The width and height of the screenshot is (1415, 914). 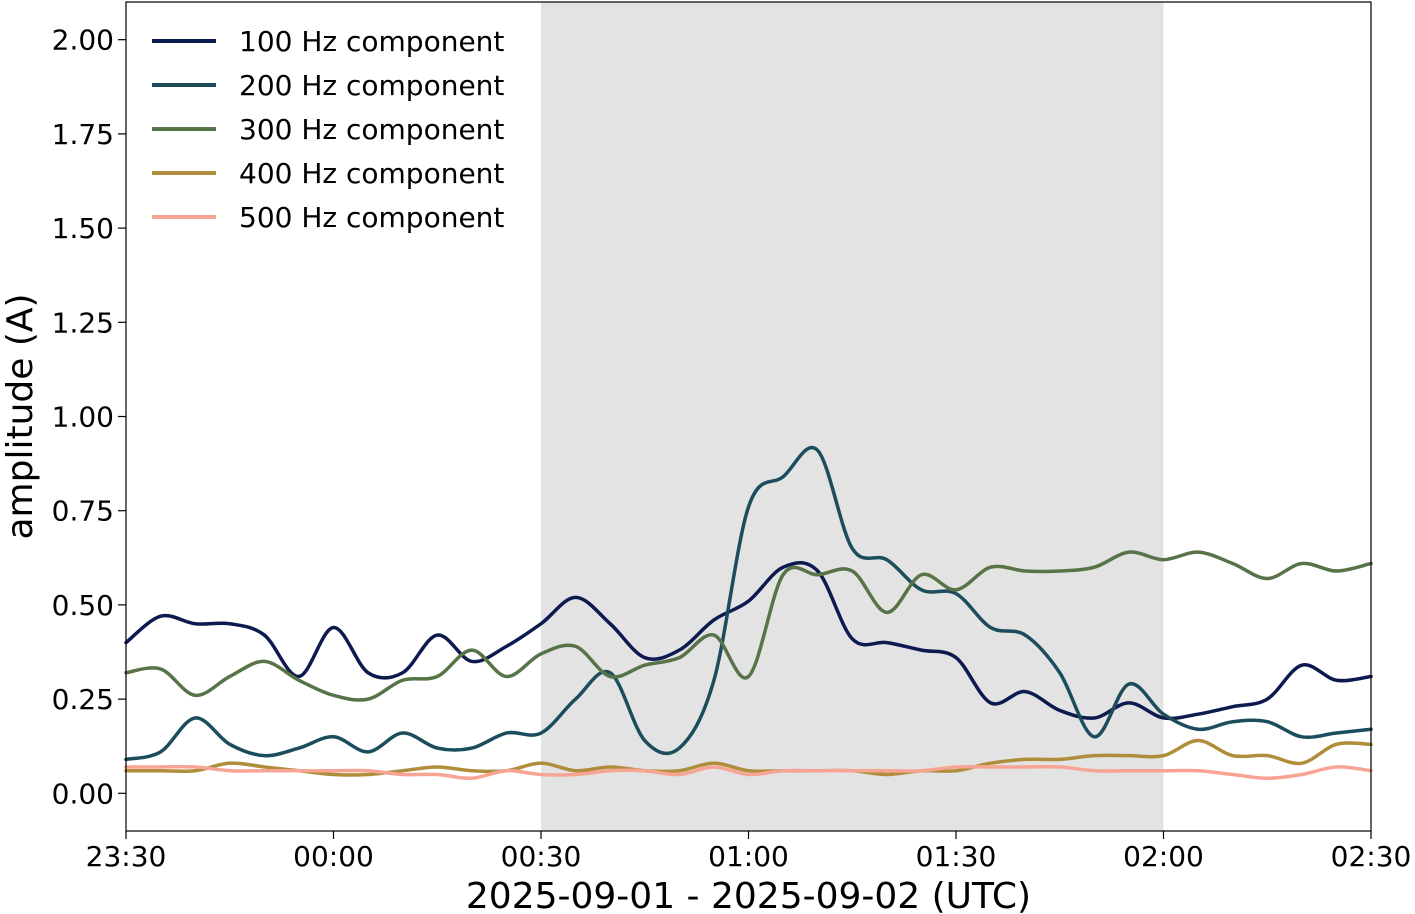 I want to click on y-axis-label: amplitude (A), so click(x=20, y=416).